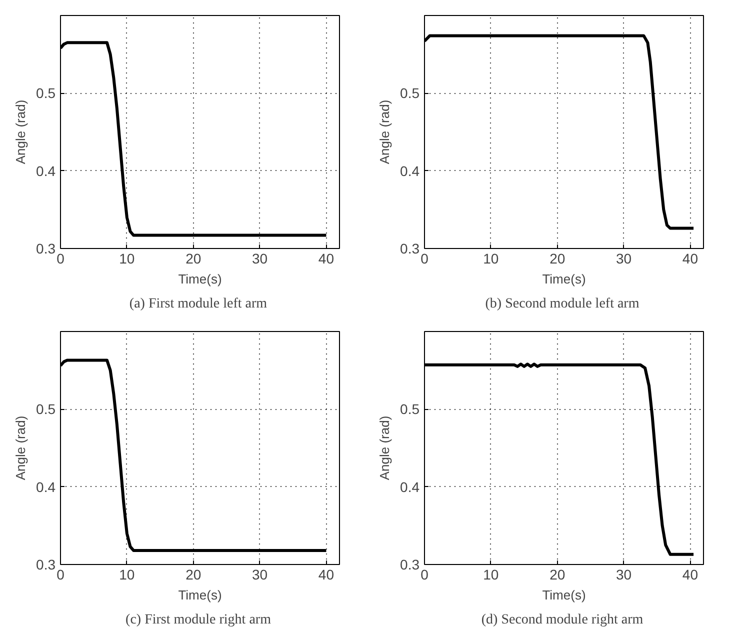  What do you see at coordinates (562, 304) in the screenshot?
I see `text: (b) Second module left arm` at bounding box center [562, 304].